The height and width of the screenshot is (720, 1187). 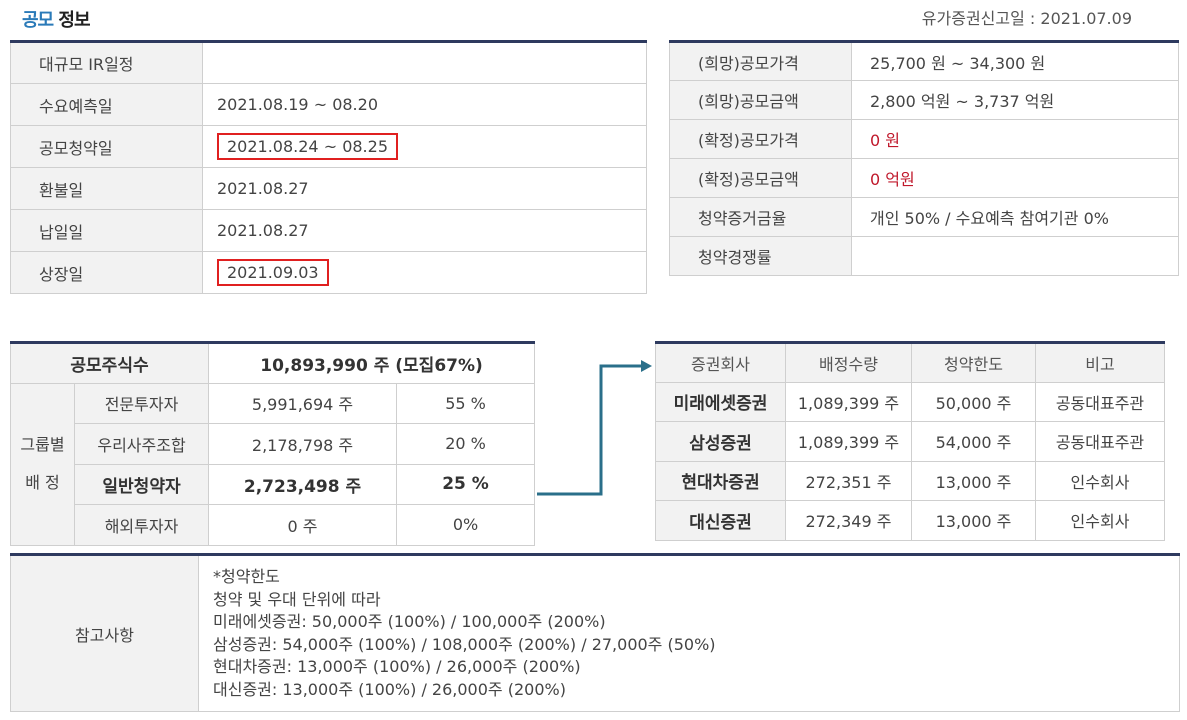 What do you see at coordinates (973, 401) in the screenshot?
I see `broker-limit: 50,000 주` at bounding box center [973, 401].